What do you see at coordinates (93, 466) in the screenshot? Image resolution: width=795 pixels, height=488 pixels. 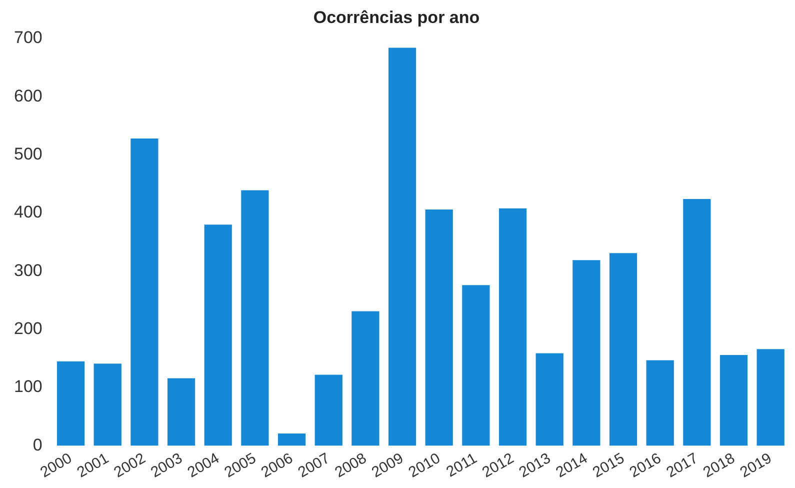 I see `x-tick-label: 2001` at bounding box center [93, 466].